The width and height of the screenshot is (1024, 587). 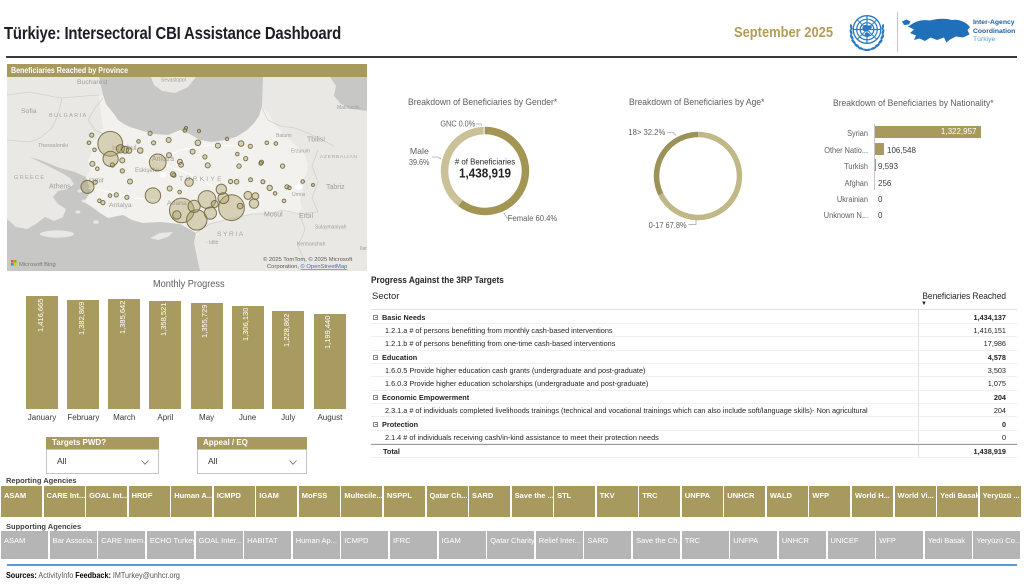 I want to click on svg-text: Sulaymaniyah, so click(x=331, y=228).